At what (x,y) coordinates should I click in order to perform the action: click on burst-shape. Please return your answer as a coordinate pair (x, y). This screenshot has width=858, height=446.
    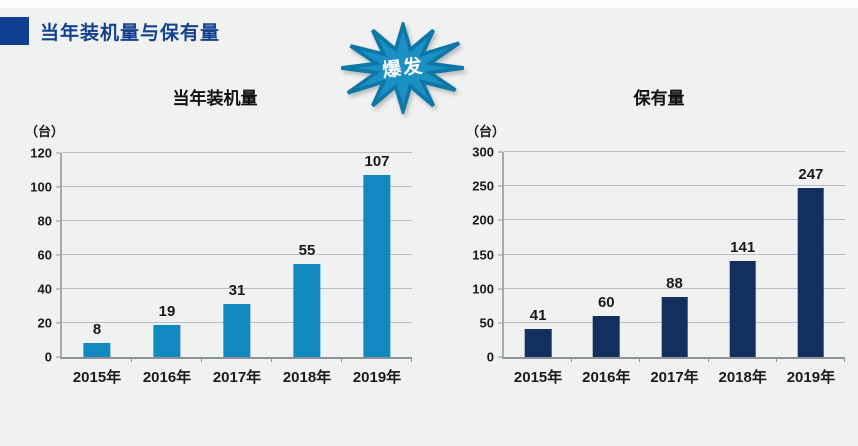
    Looking at the image, I should click on (403, 68).